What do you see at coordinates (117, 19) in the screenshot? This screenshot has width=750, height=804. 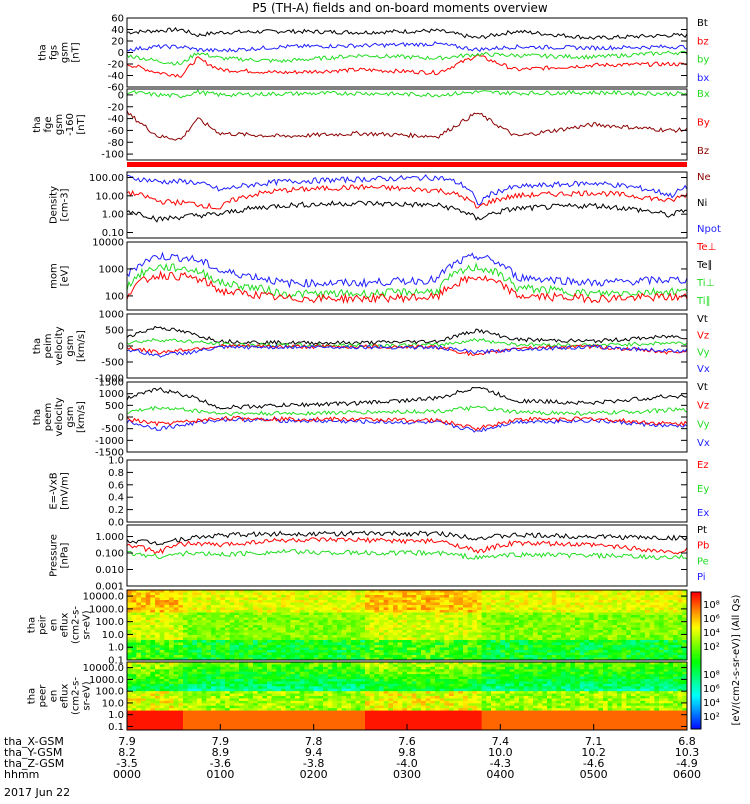 I see `y-tick-label: 60` at bounding box center [117, 19].